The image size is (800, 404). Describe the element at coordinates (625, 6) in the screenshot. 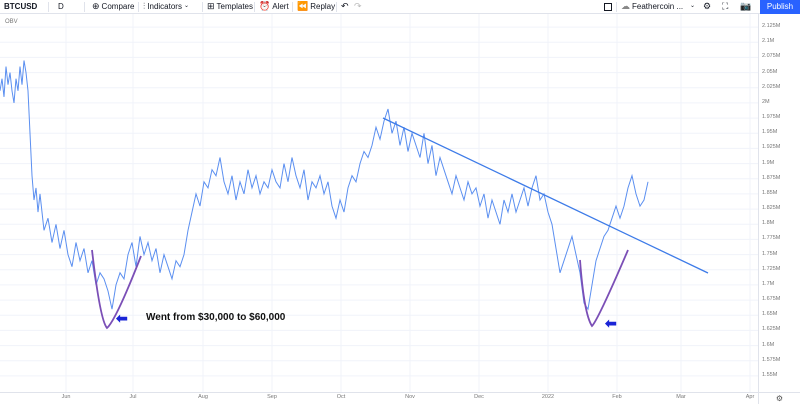

I see `cloud-icon: ☁` at that location.